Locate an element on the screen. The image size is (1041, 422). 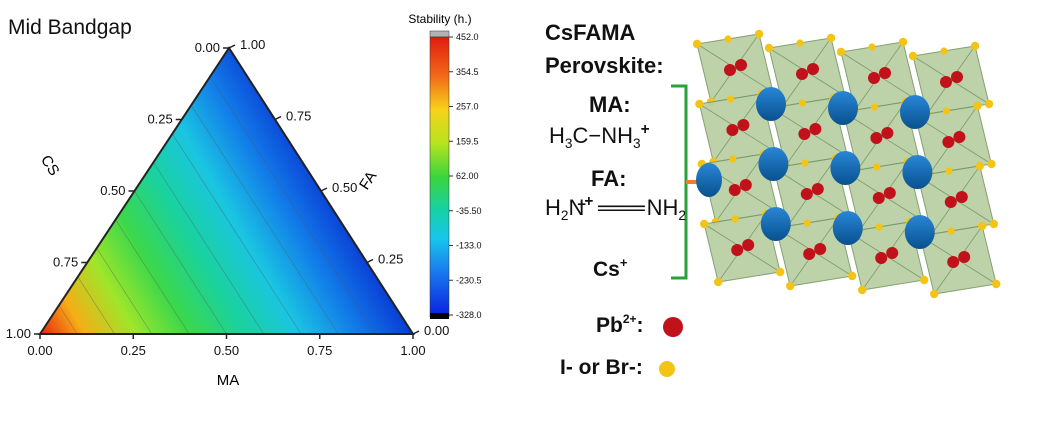
halide-legend-dot is located at coordinates (667, 369).